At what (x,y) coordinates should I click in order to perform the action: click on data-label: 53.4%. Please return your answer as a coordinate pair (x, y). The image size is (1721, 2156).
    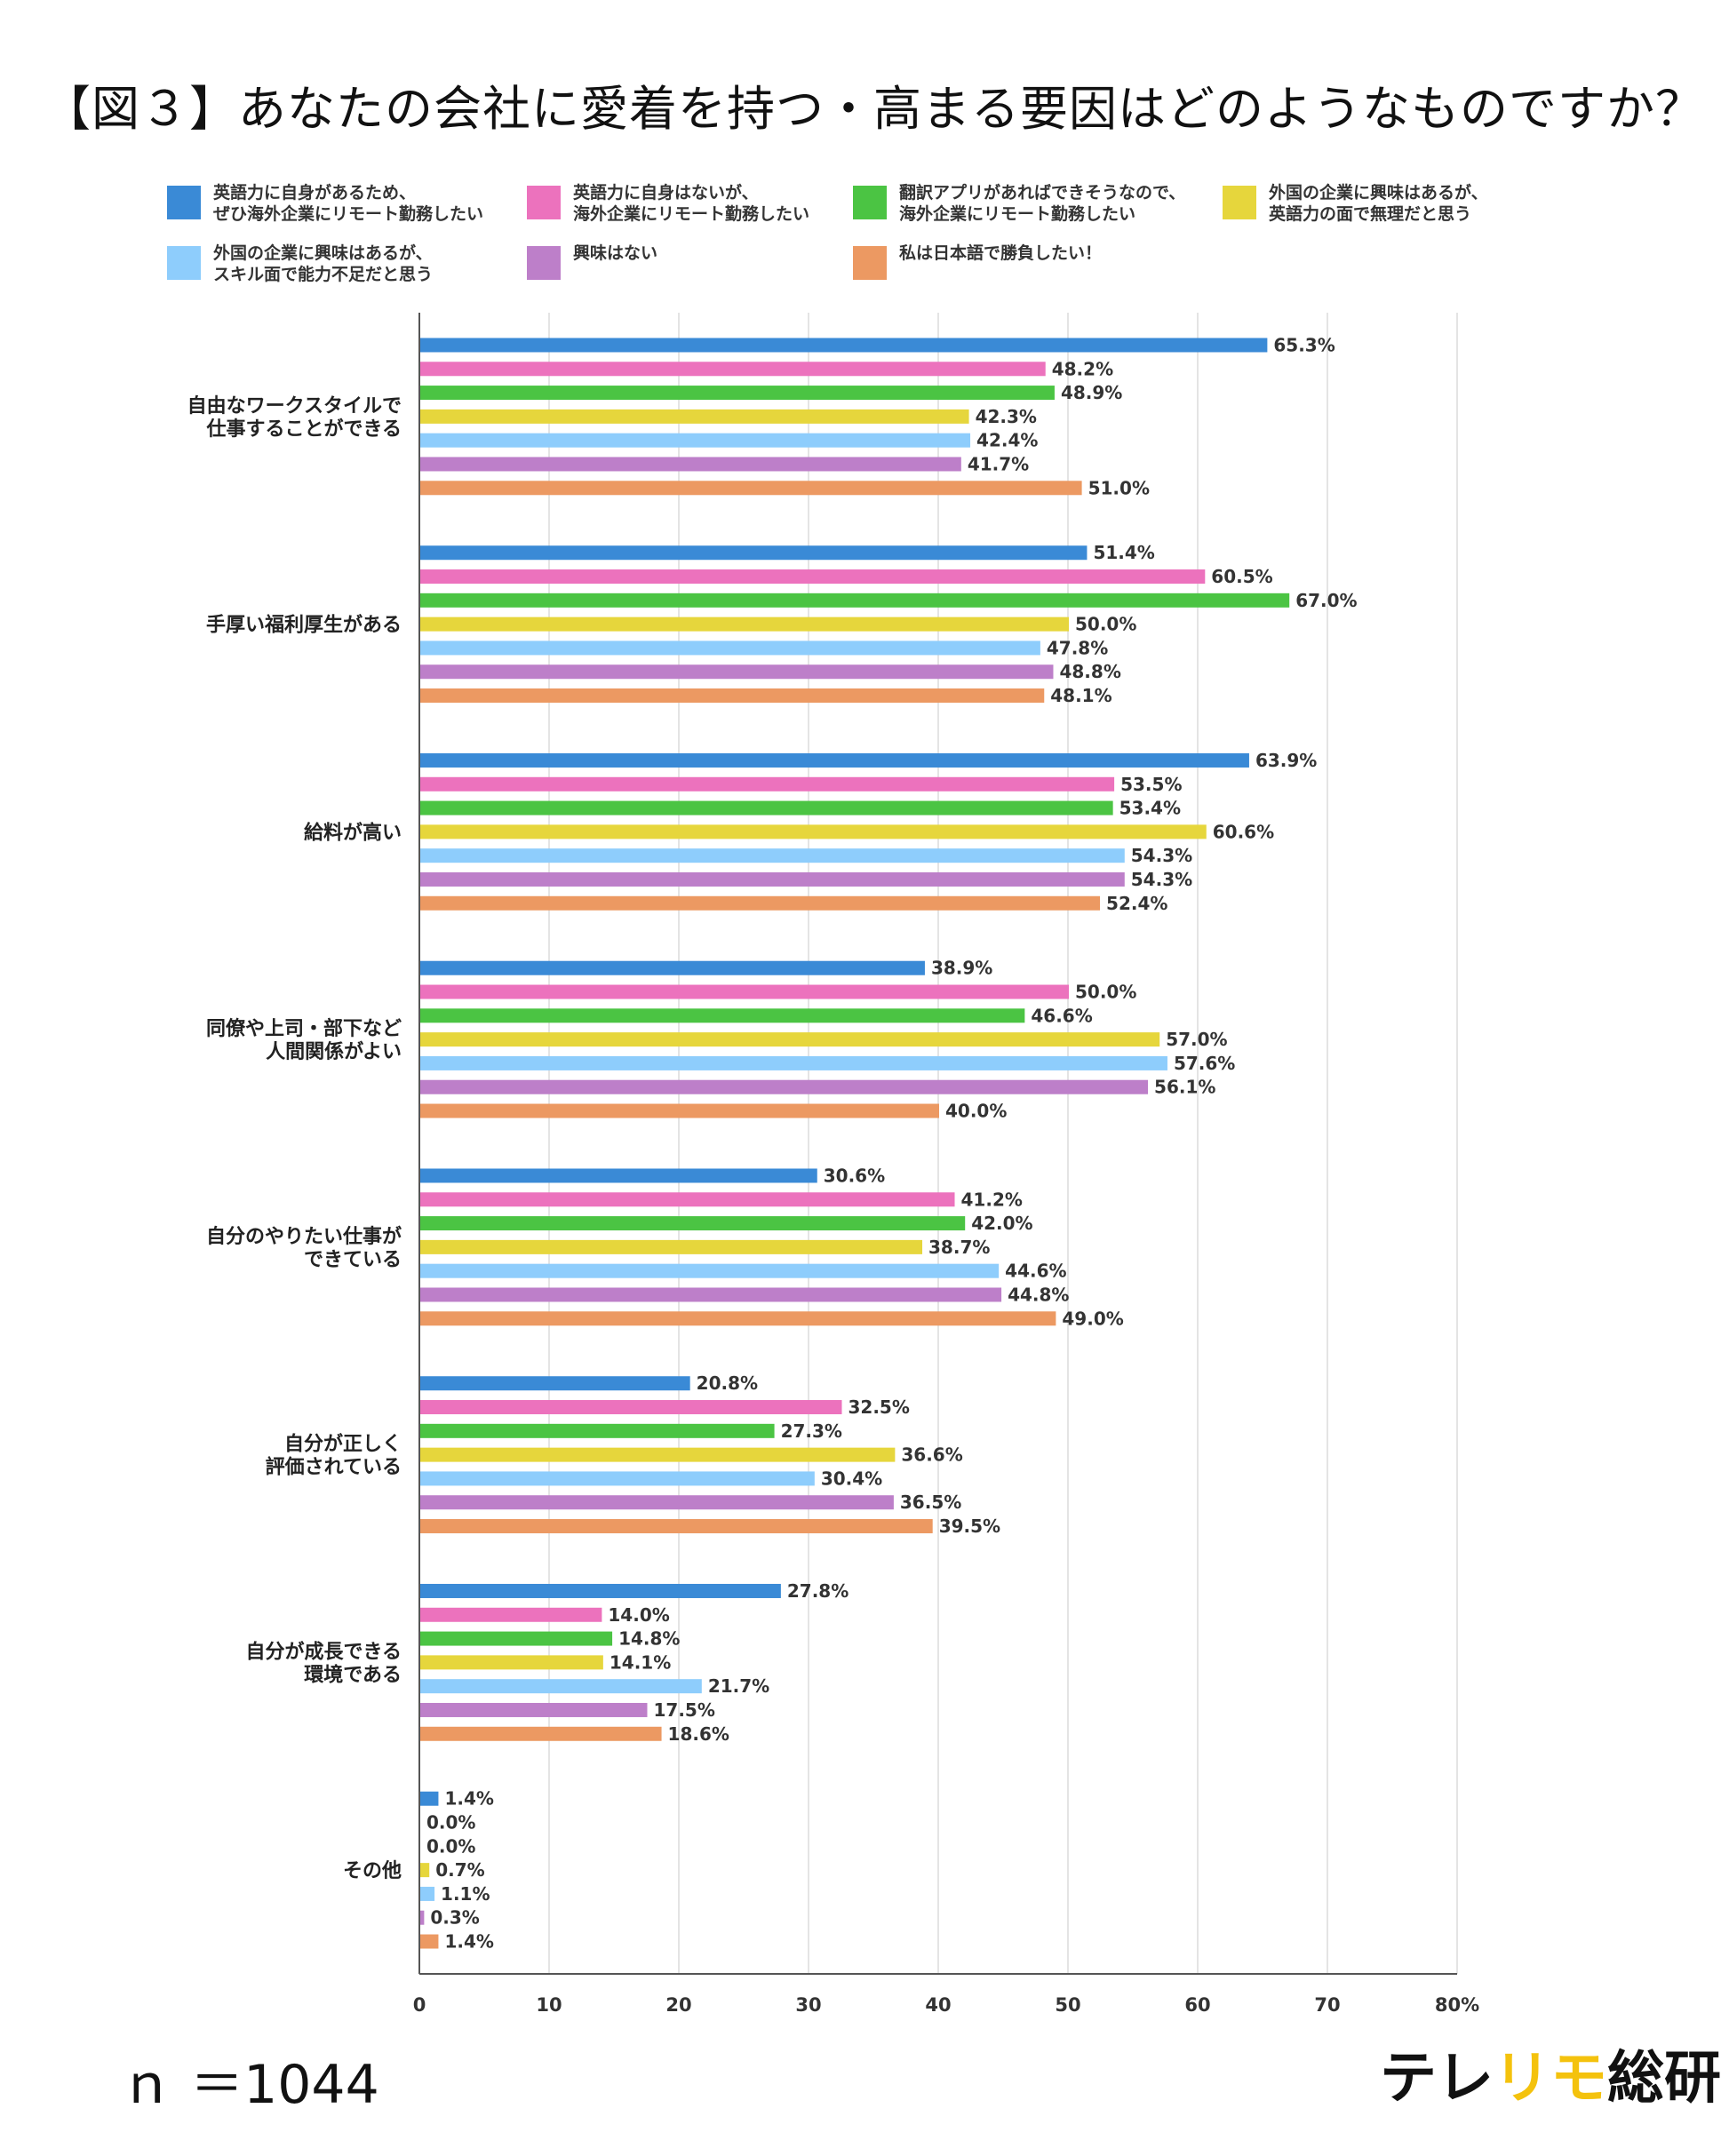
    Looking at the image, I should click on (1150, 808).